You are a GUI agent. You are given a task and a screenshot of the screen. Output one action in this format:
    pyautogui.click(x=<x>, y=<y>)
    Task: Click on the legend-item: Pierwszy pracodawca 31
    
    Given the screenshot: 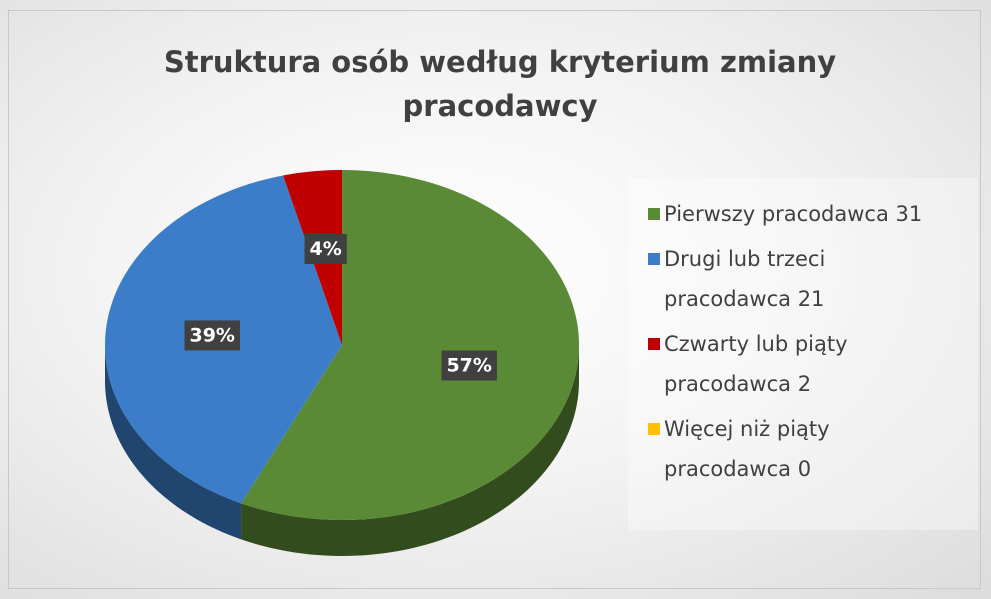 What is the action you would take?
    pyautogui.click(x=781, y=214)
    